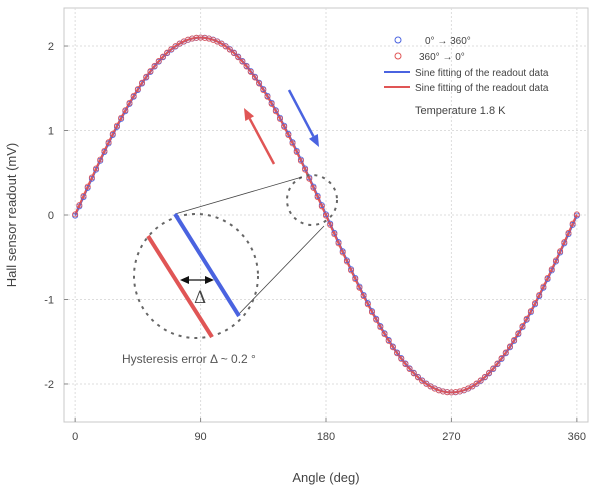  What do you see at coordinates (460, 111) in the screenshot?
I see `temperature-label: Temperature 1.8 K` at bounding box center [460, 111].